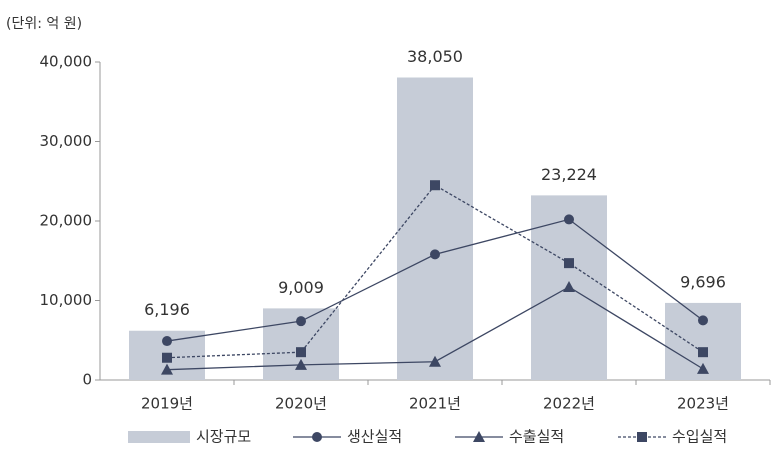  I want to click on value-label: 9,009, so click(301, 287).